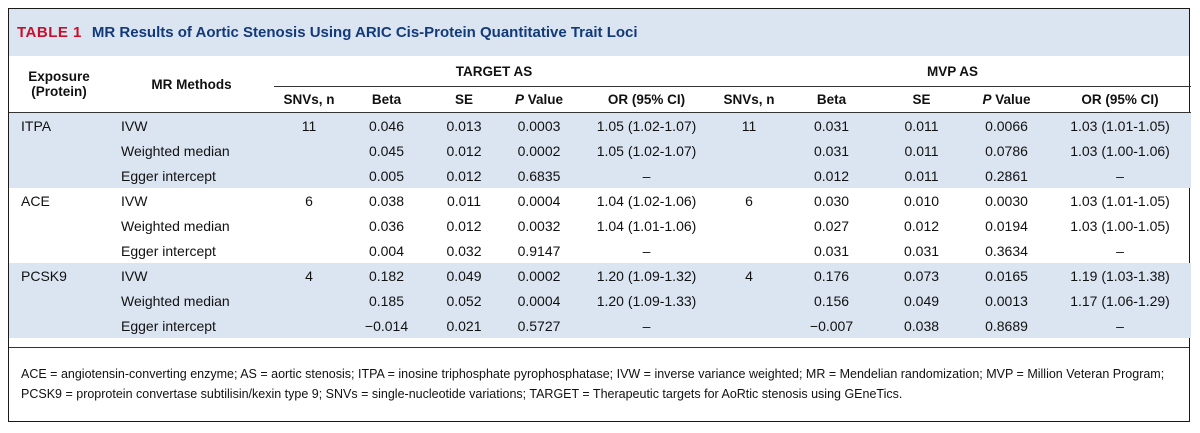 The image size is (1200, 433). Describe the element at coordinates (922, 300) in the screenshot. I see `mvp-se-cell: 0.049` at that location.